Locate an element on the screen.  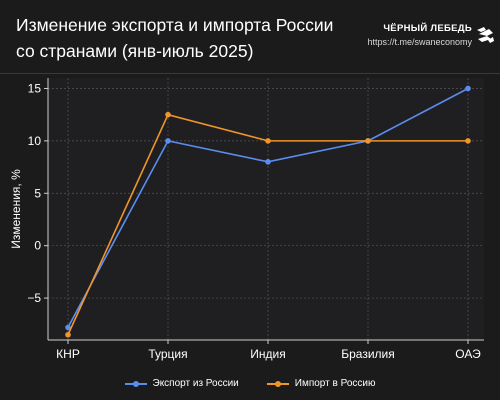
x-tick-label: Бразилия is located at coordinates (368, 354).